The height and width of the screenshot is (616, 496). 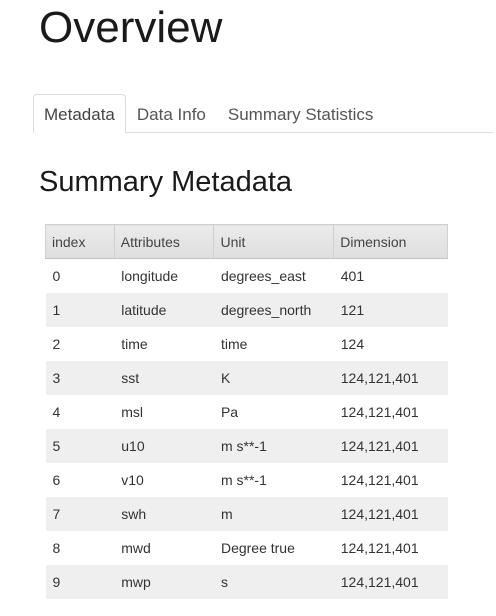 I want to click on cell-index: 7, so click(x=80, y=514).